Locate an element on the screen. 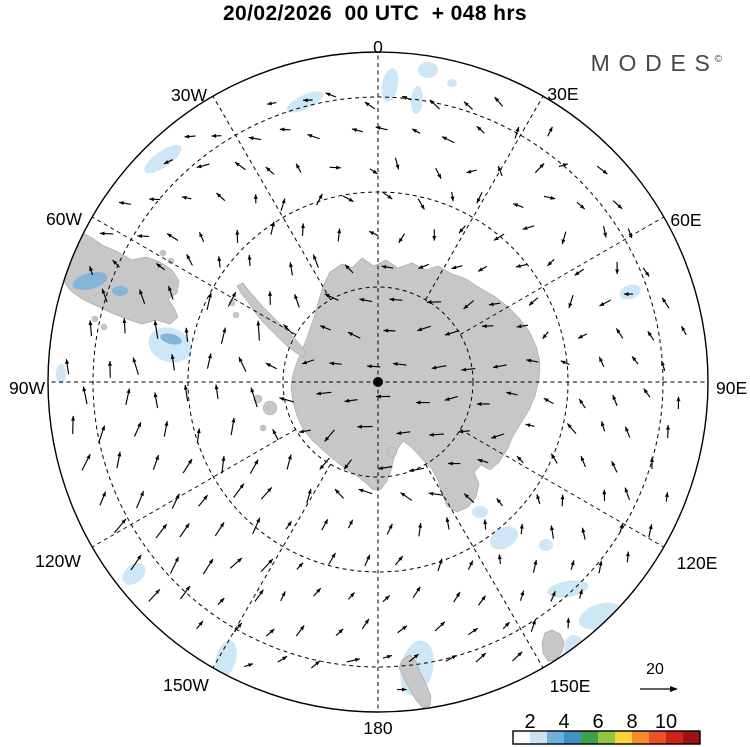 The image size is (750, 747). colorbar-tick-label: 4 is located at coordinates (563, 722).